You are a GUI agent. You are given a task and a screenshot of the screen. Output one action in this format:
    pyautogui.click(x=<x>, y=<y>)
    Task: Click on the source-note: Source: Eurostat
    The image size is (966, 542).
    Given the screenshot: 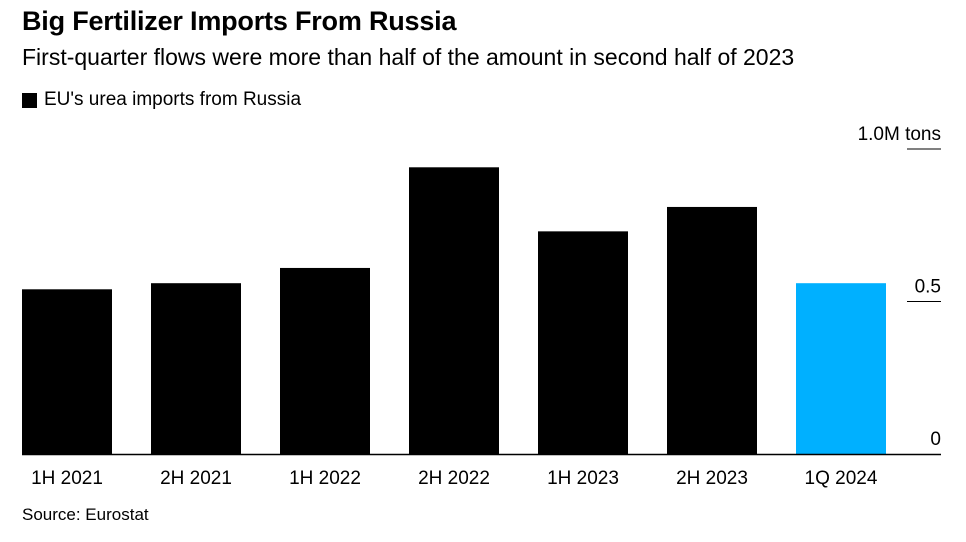 What is the action you would take?
    pyautogui.click(x=85, y=514)
    